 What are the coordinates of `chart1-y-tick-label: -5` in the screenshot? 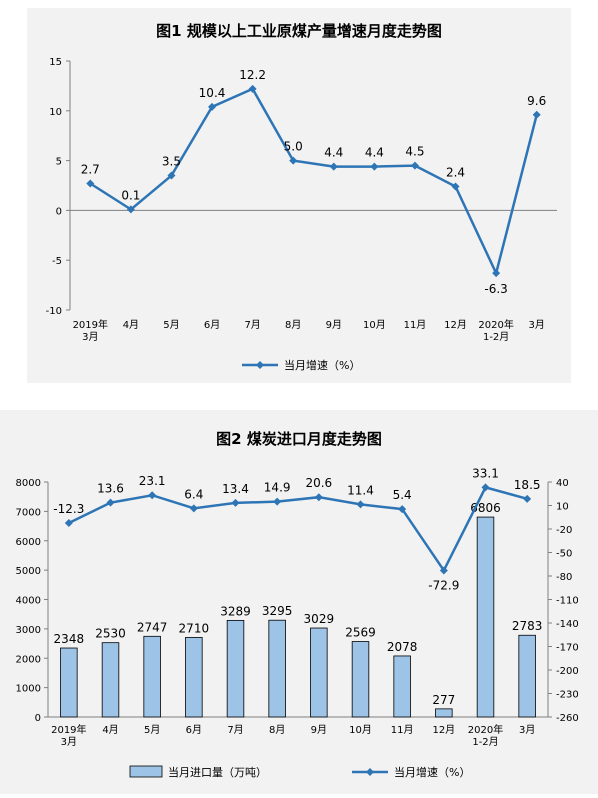 It's located at (57, 261).